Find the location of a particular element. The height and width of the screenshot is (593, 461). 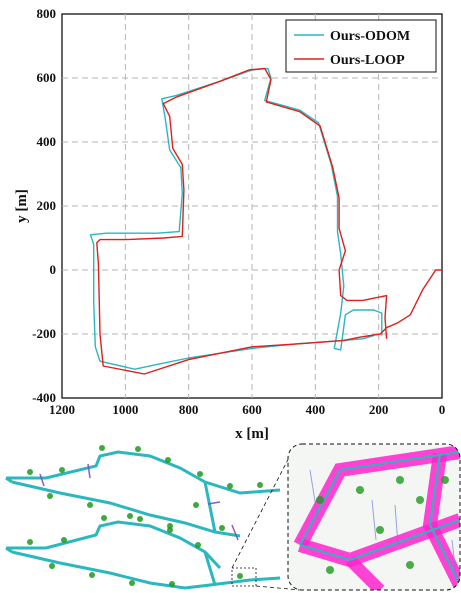

legend-box is located at coordinates (361, 46).